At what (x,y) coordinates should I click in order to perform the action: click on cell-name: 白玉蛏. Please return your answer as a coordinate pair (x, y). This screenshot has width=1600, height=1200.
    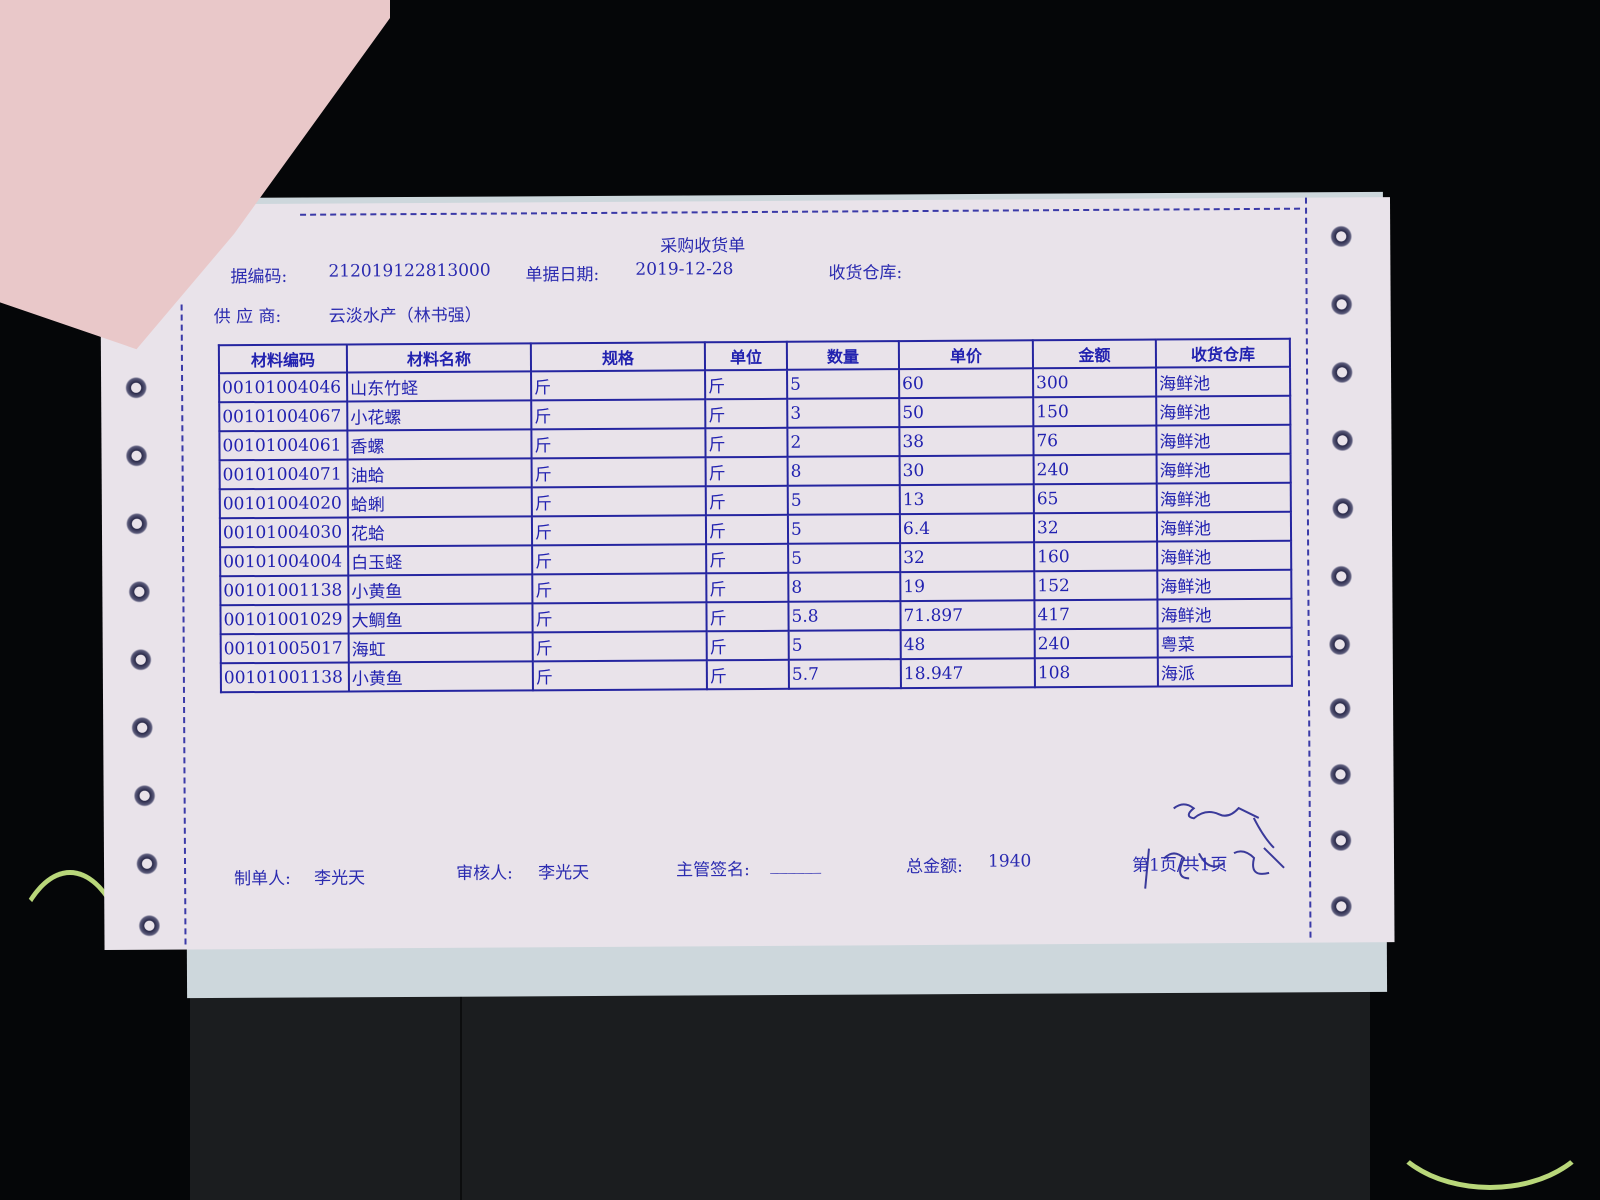
    Looking at the image, I should click on (440, 560).